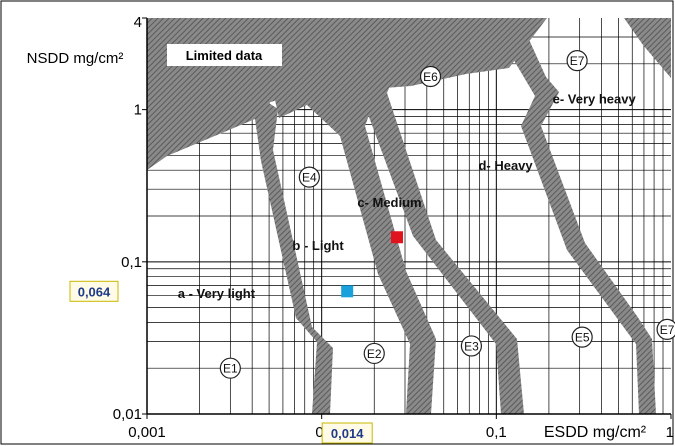  Describe the element at coordinates (670, 432) in the screenshot. I see `x-tick-label: 1` at that location.